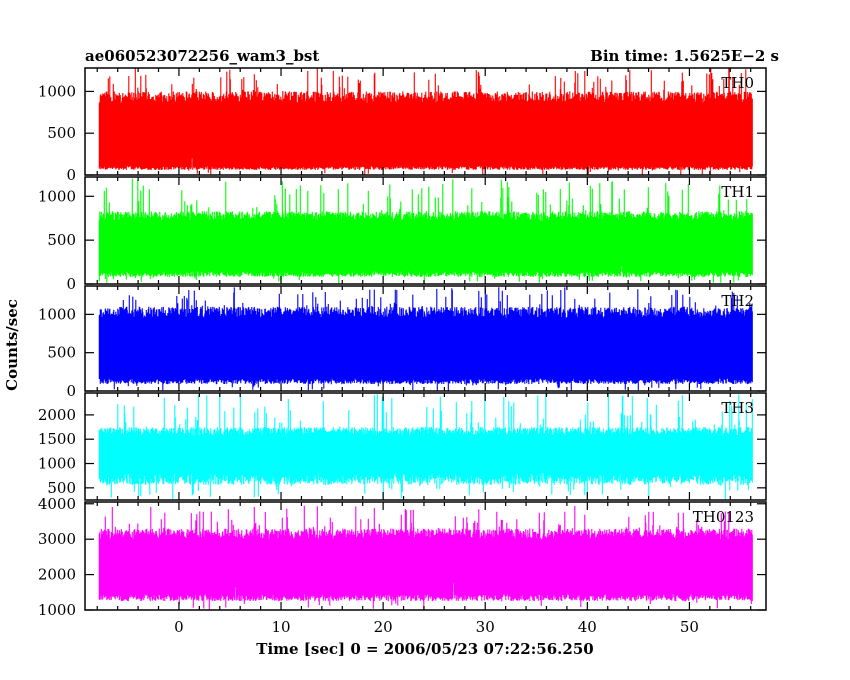 This screenshot has width=850, height=680. I want to click on panel-th0: 0 500 1000 TH0, so click(402, 125).